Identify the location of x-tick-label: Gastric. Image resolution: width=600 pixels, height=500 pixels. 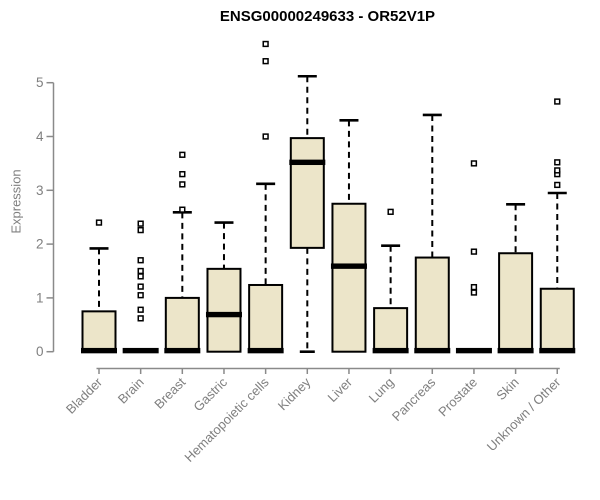
(210, 394).